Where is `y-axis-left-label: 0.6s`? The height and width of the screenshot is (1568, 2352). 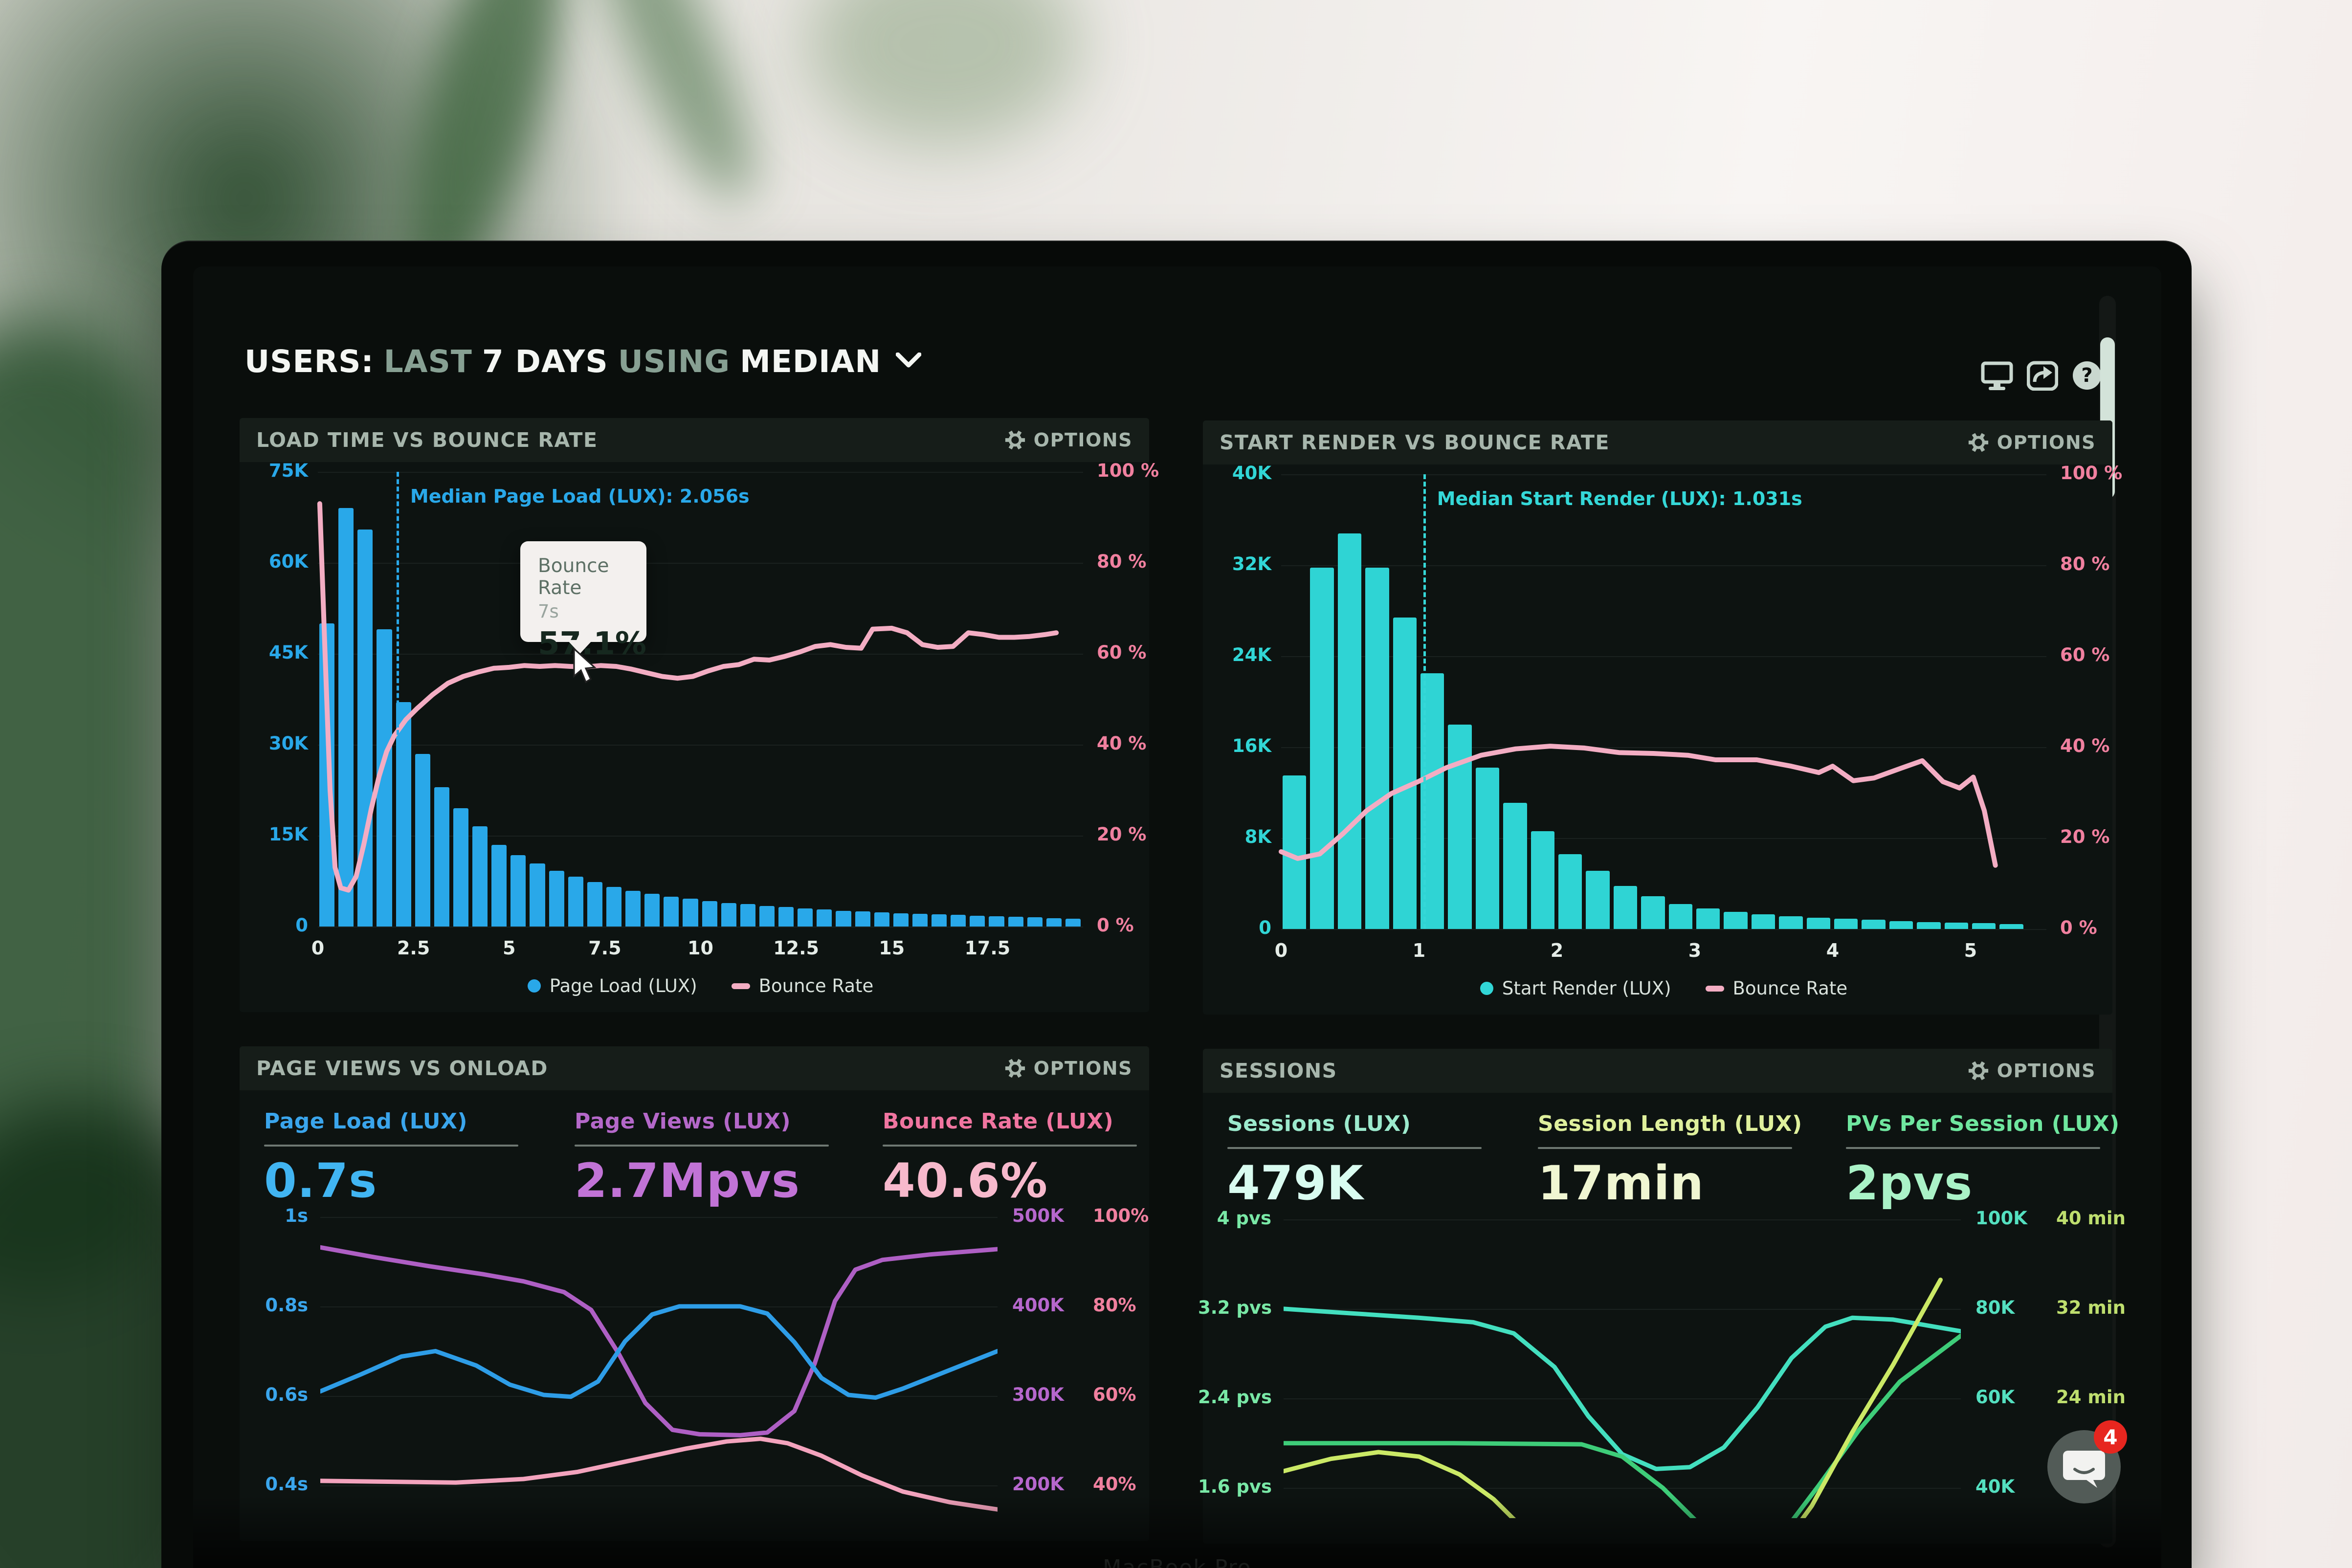 y-axis-left-label: 0.6s is located at coordinates (286, 1394).